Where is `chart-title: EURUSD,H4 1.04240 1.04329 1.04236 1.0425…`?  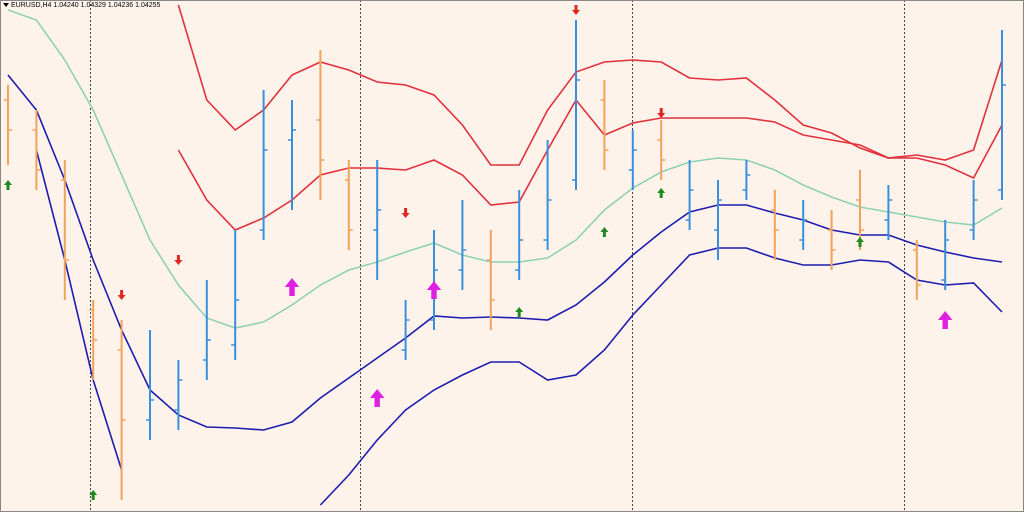
chart-title: EURUSD,H4 1.04240 1.04329 1.04236 1.0425… is located at coordinates (86, 5).